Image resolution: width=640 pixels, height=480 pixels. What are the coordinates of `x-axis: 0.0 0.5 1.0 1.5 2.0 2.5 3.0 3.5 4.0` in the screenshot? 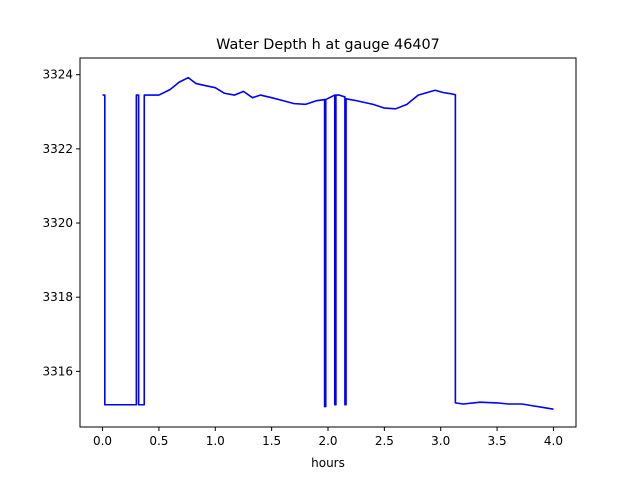 It's located at (328, 437).